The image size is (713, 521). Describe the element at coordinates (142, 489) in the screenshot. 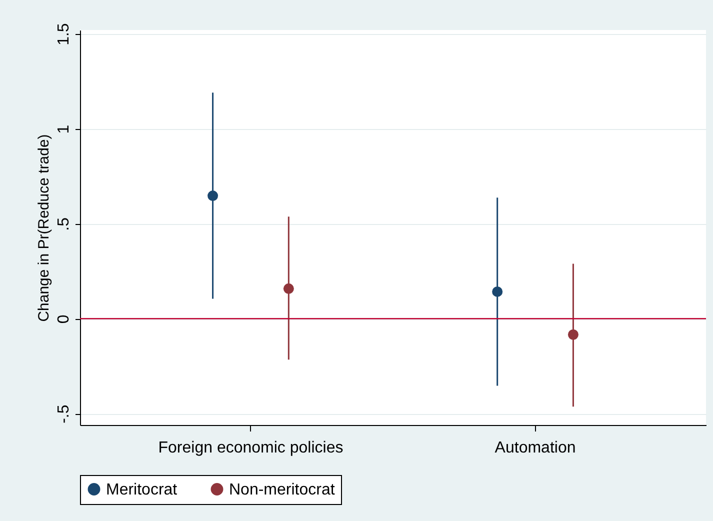

I see `legend-label: Meritocrat` at that location.